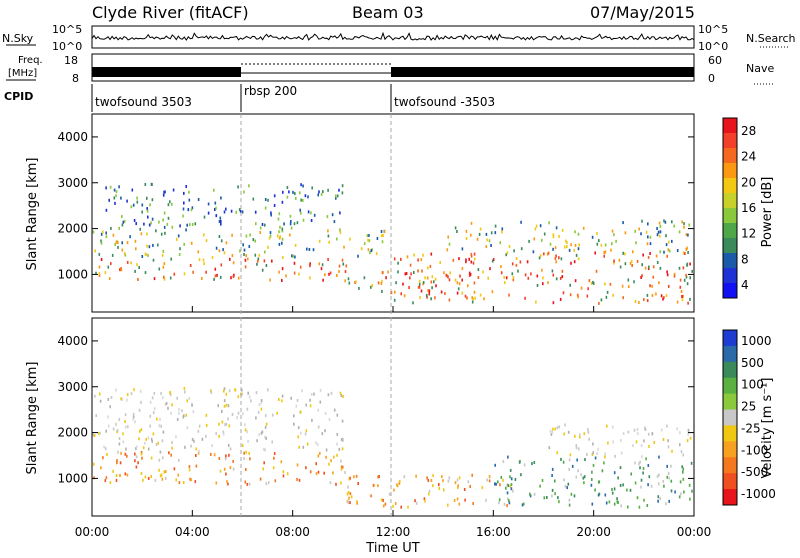  I want to click on freq-unit: [MHz], so click(22, 73).